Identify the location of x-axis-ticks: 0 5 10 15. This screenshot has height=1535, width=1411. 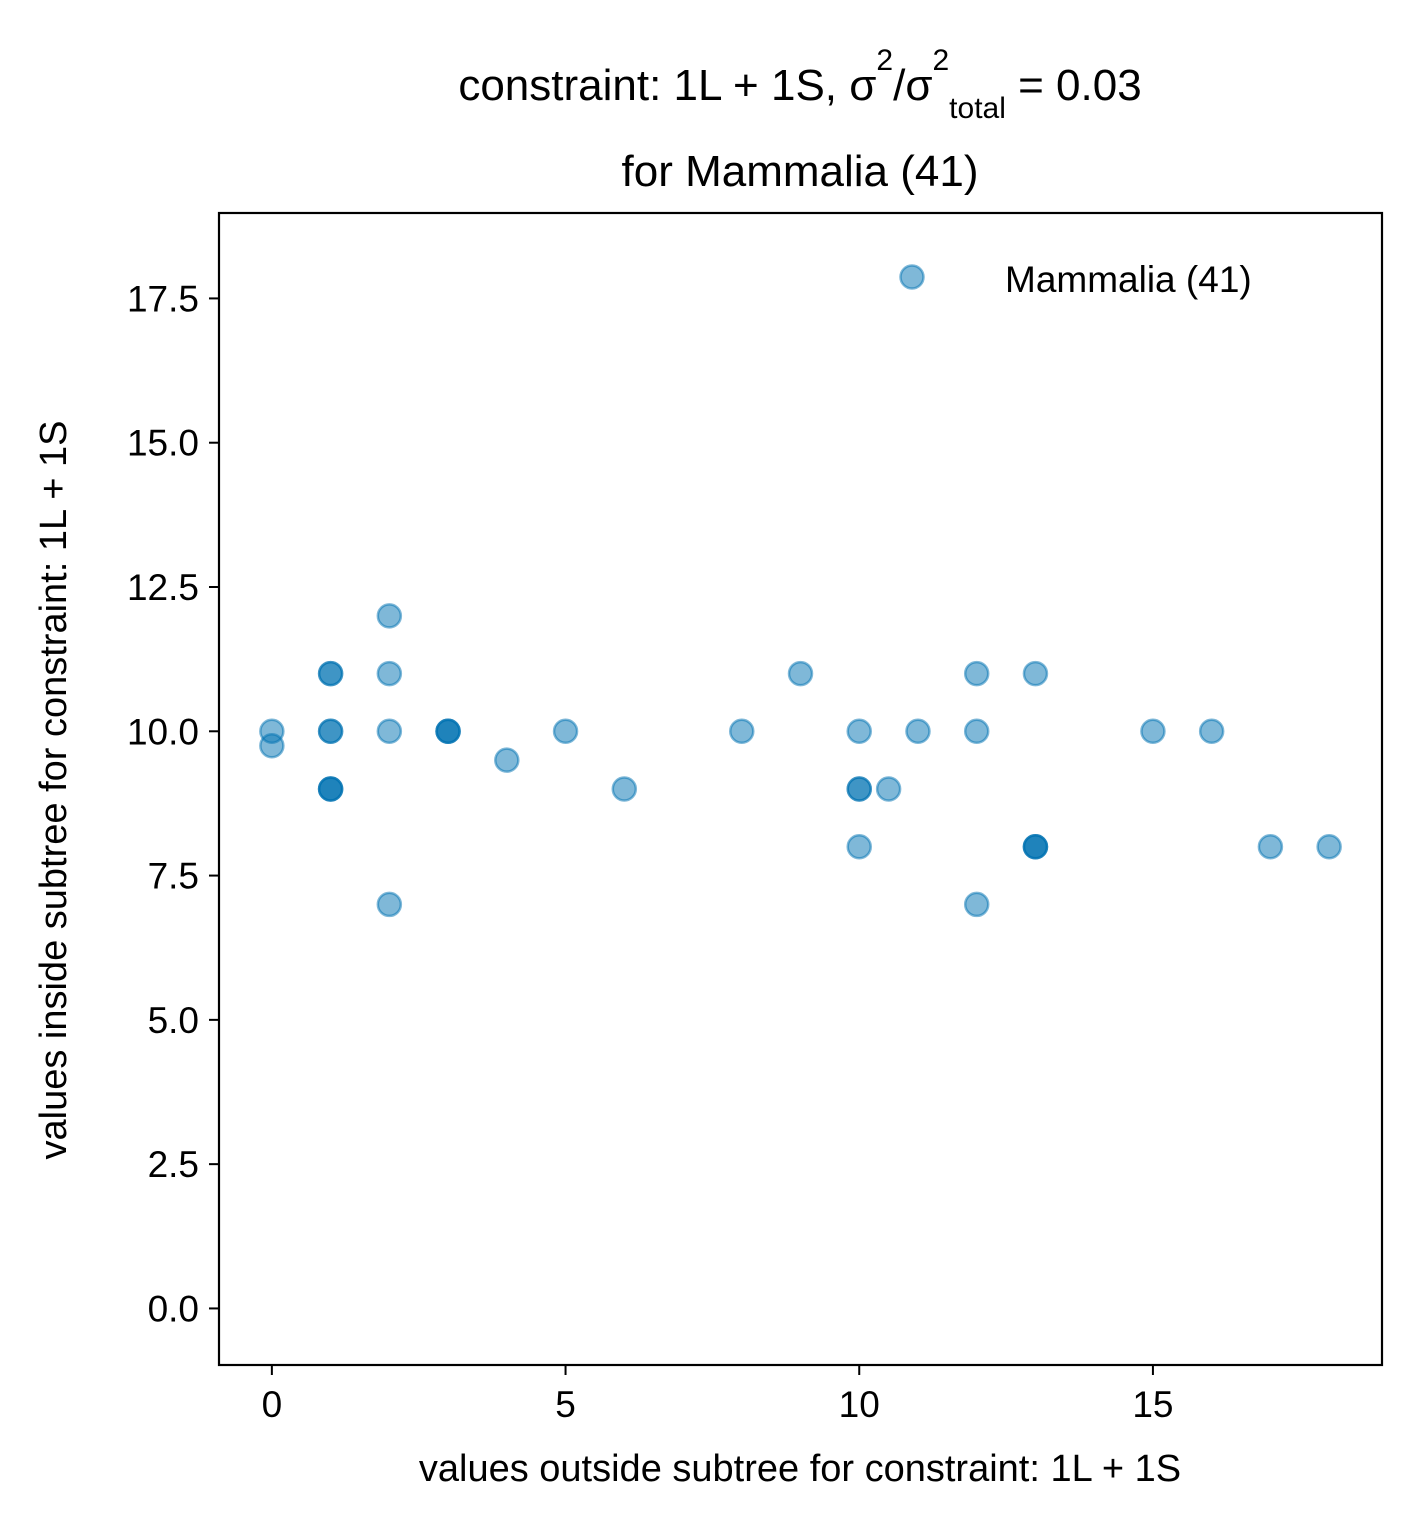
(718, 1395).